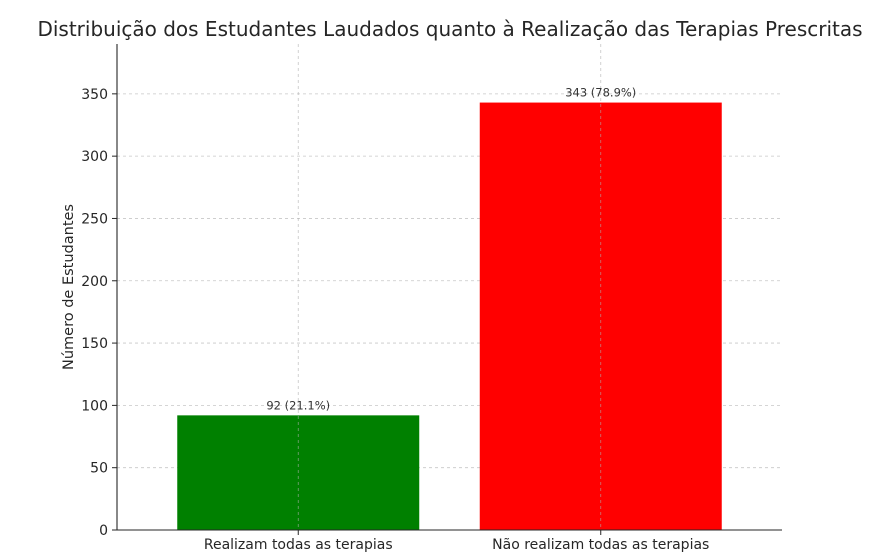 The width and height of the screenshot is (887, 559). I want to click on y-tick-label: 300, so click(94, 157).